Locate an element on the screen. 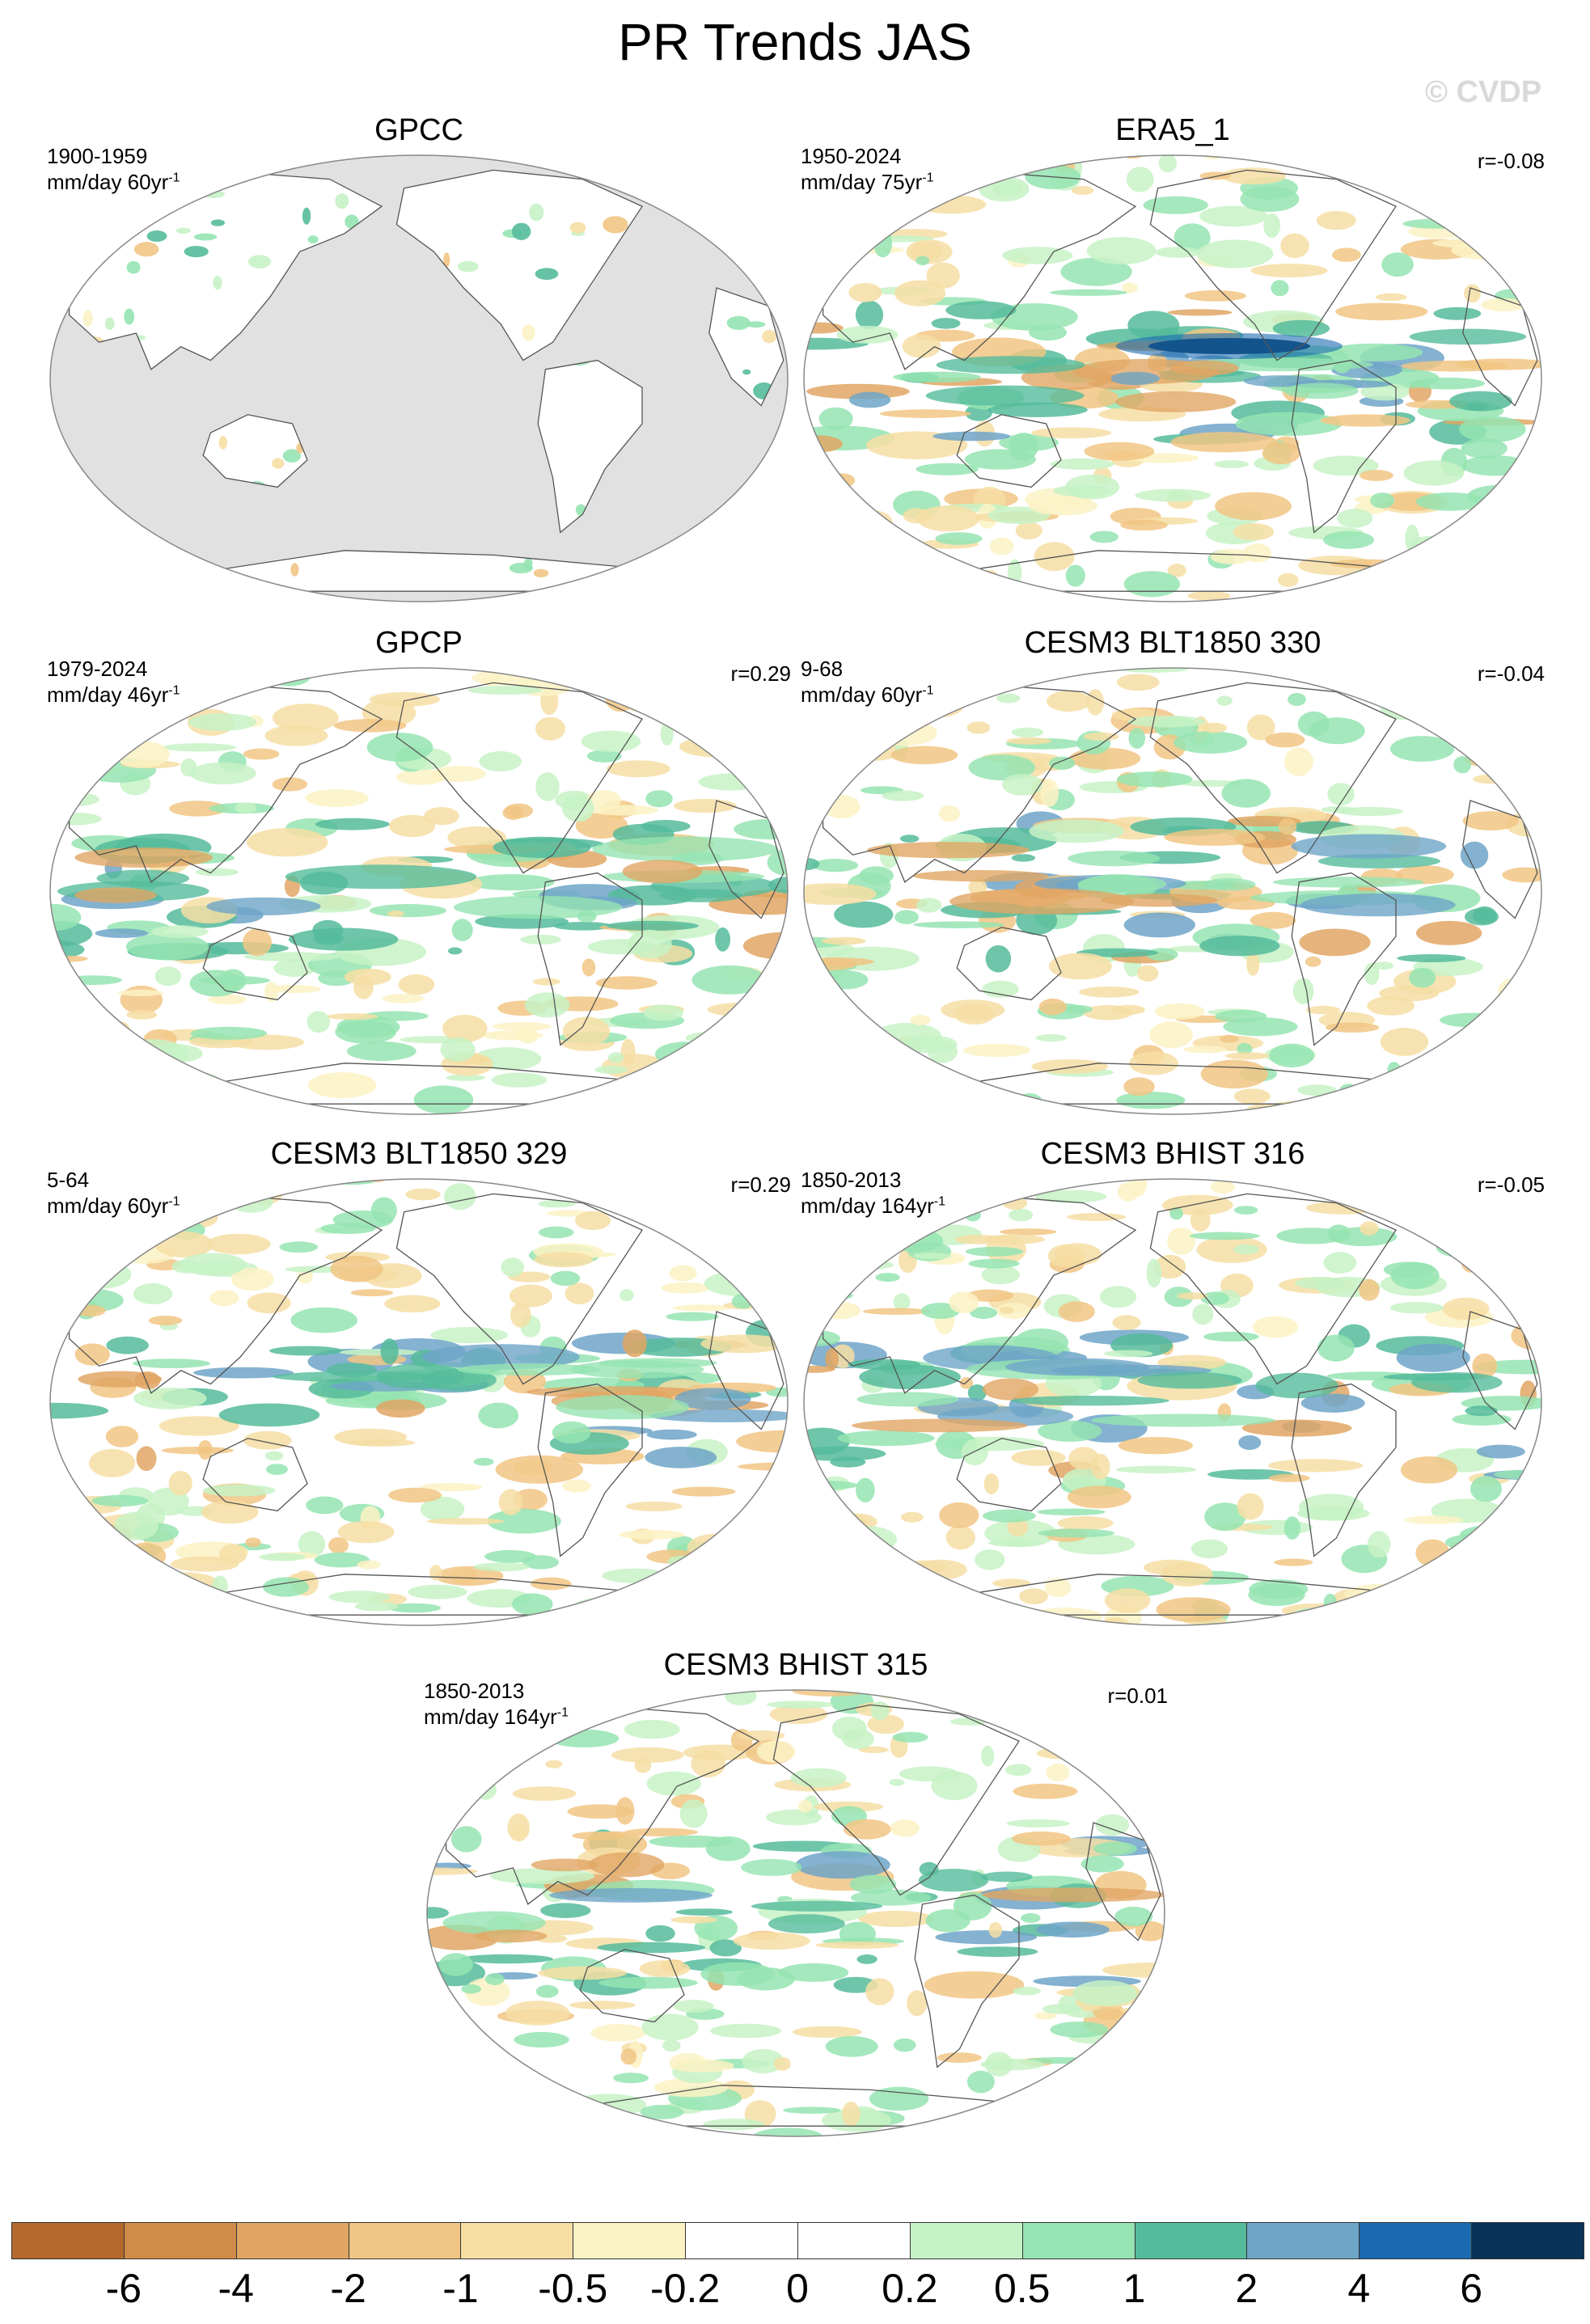  world-map-gpcp is located at coordinates (419, 891).